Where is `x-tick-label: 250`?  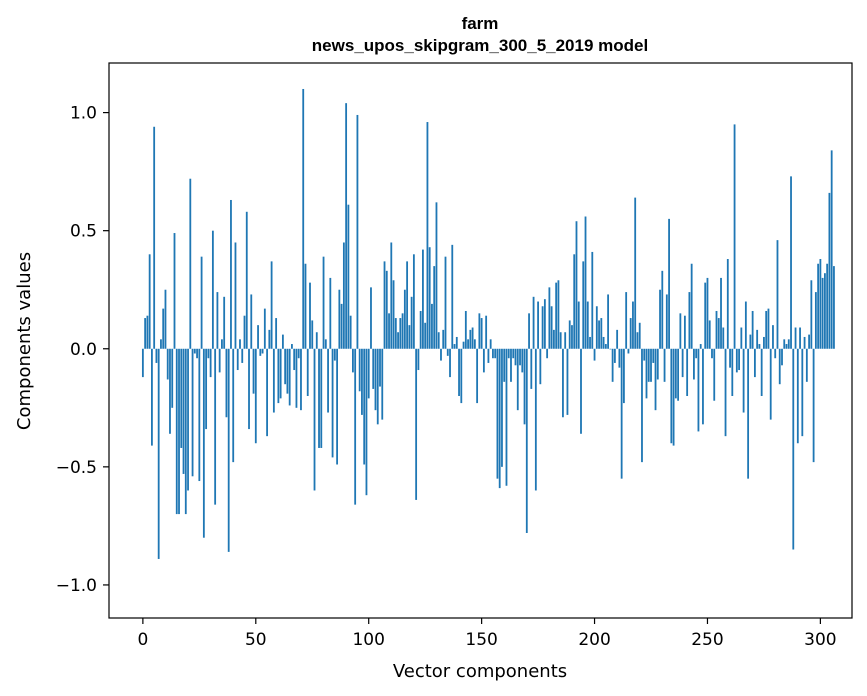 x-tick-label: 250 is located at coordinates (707, 640).